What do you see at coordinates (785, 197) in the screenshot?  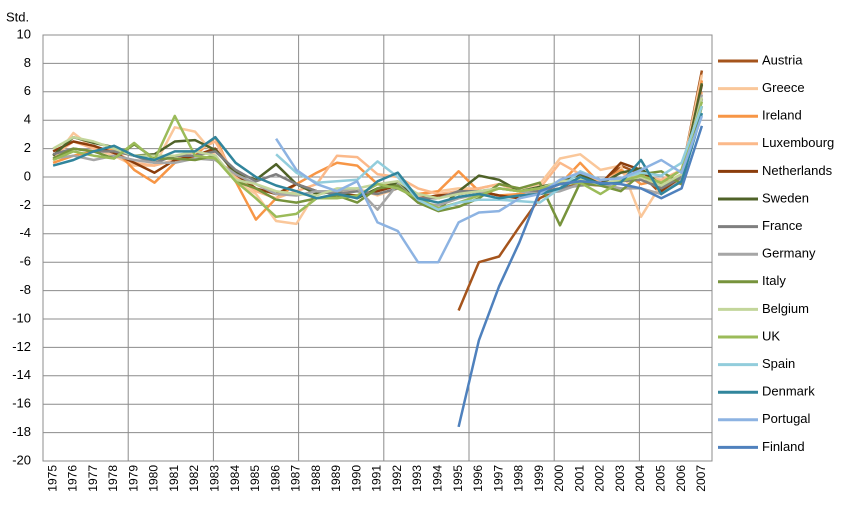 I see `legend-label: Sweden` at bounding box center [785, 197].